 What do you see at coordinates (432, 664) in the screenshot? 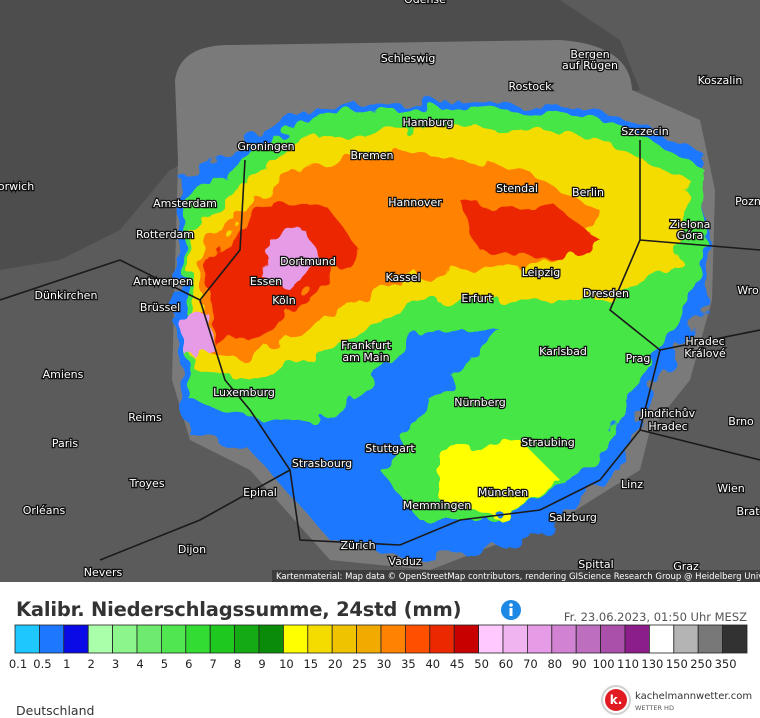
I see `legend-label: 40` at bounding box center [432, 664].